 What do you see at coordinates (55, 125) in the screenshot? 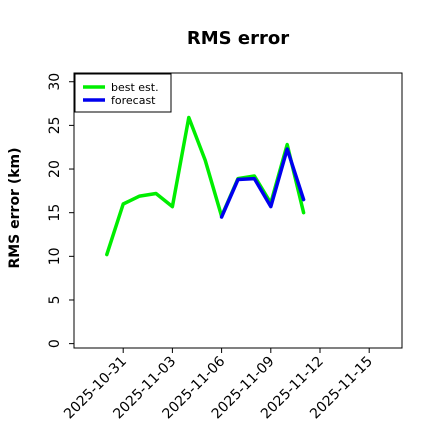
I see `y-tick-label: 25` at bounding box center [55, 125].